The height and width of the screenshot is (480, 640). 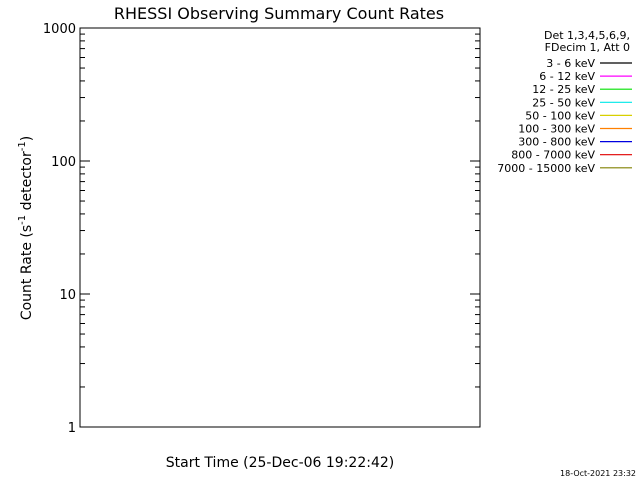 I want to click on legend-label-5: 50 - 100 keV, so click(x=560, y=115).